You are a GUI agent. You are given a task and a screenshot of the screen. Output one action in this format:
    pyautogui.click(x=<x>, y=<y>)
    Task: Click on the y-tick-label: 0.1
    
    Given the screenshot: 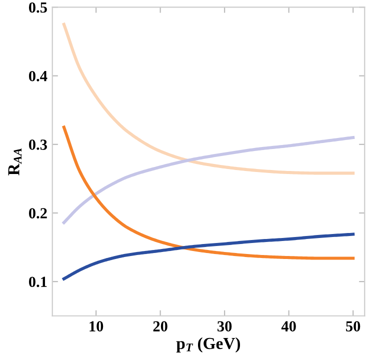 What is the action you would take?
    pyautogui.click(x=37, y=282)
    